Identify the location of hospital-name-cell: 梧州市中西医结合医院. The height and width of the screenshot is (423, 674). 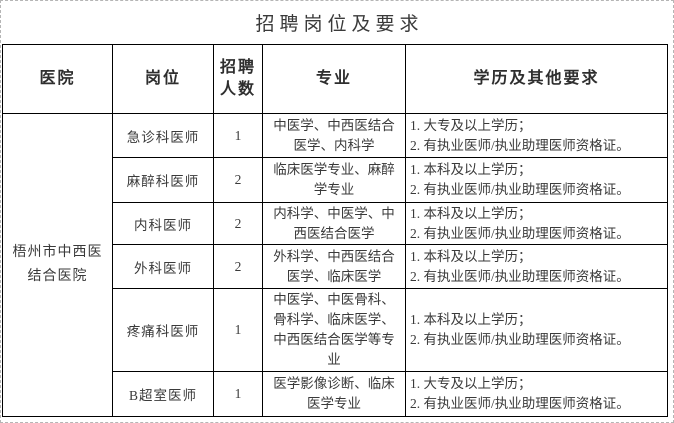
(57, 265).